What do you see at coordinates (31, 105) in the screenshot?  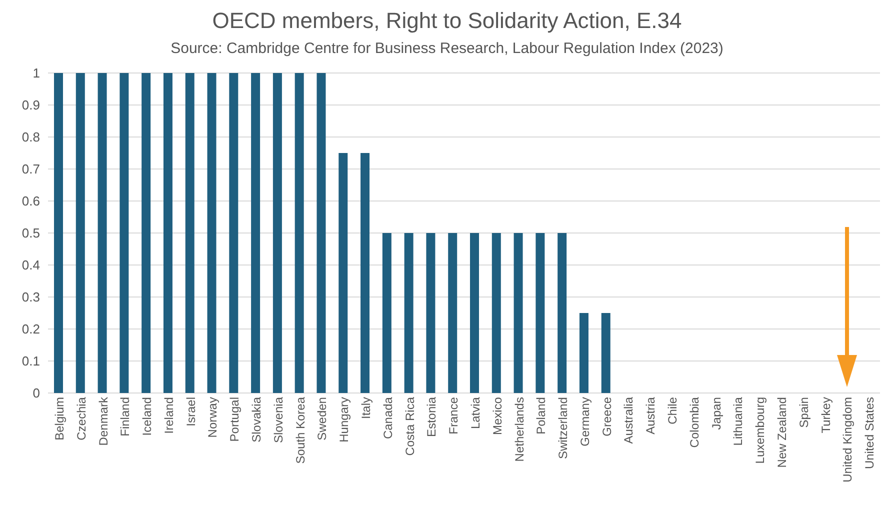 I see `y-tick-label: 0.9` at bounding box center [31, 105].